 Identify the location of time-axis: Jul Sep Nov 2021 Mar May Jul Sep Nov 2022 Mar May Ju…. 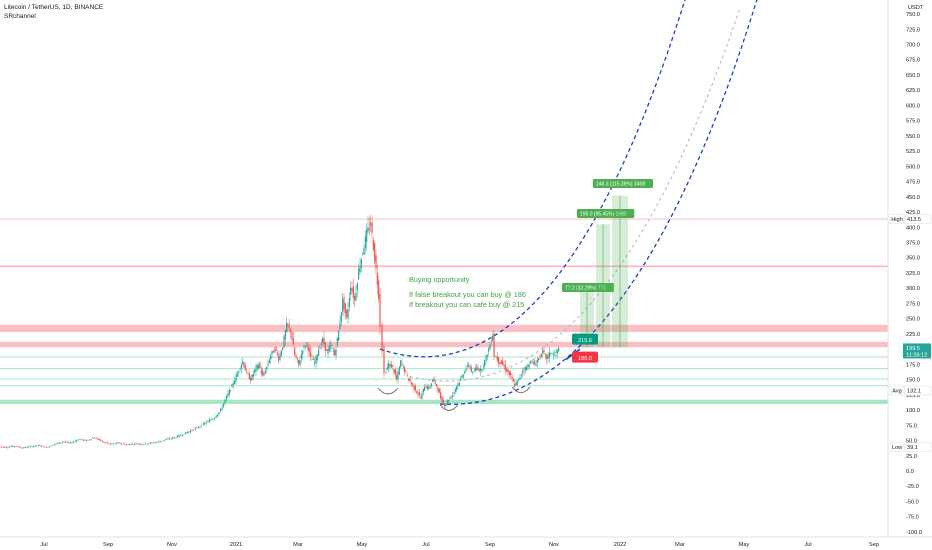
(466, 542).